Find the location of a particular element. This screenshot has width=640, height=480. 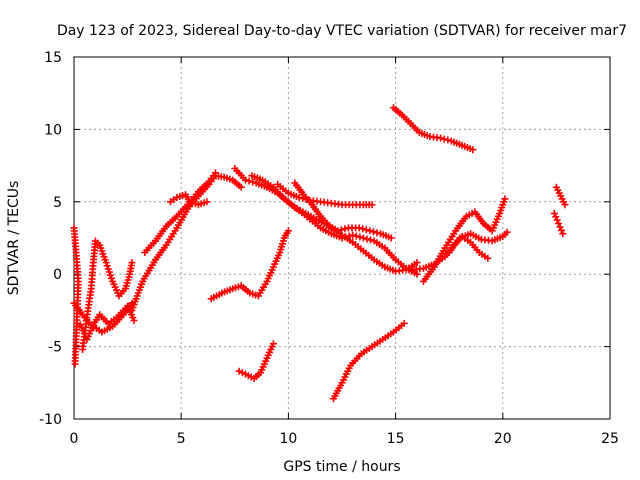

x-tick-label: 10 is located at coordinates (288, 439).